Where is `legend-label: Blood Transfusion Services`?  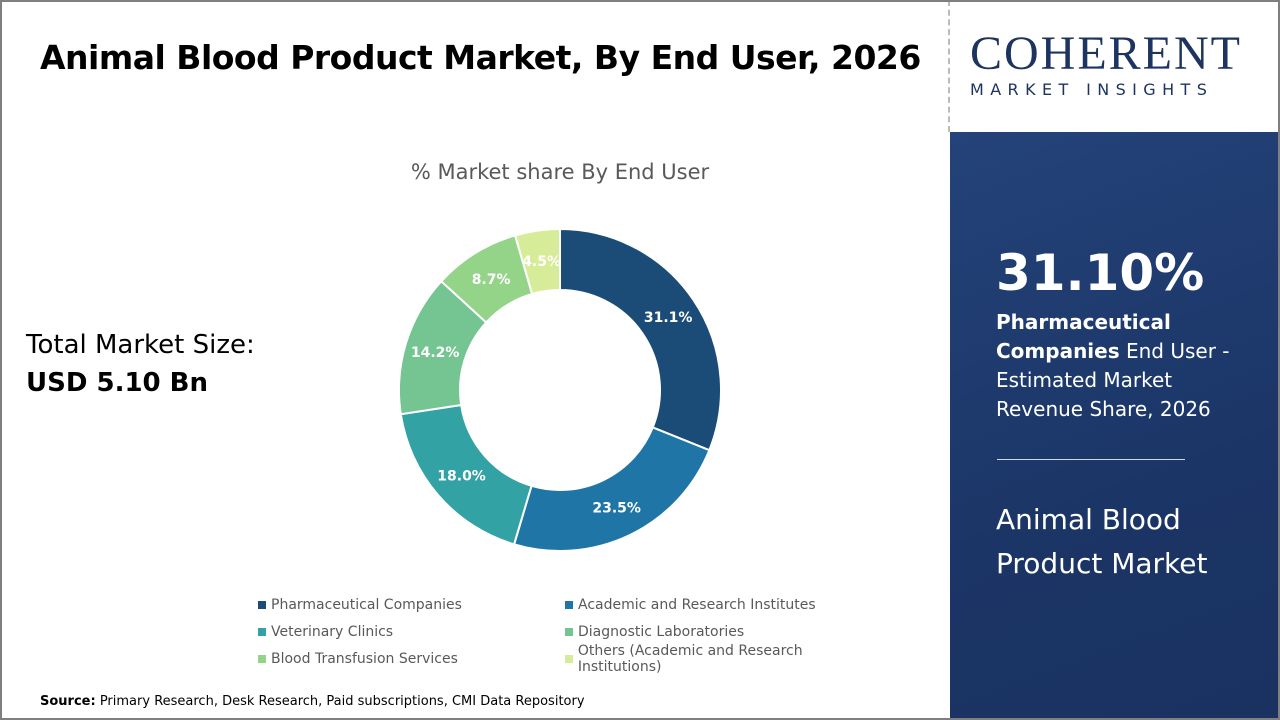 legend-label: Blood Transfusion Services is located at coordinates (364, 658).